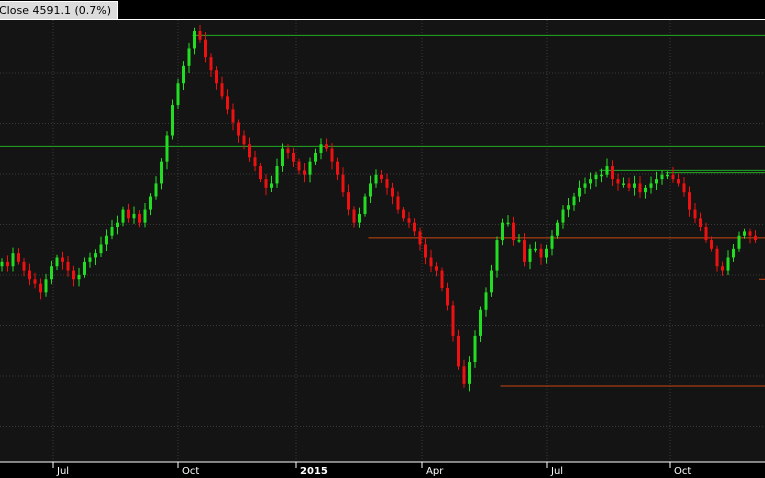 The width and height of the screenshot is (765, 478). I want to click on x-tick-label: Oct, so click(190, 471).